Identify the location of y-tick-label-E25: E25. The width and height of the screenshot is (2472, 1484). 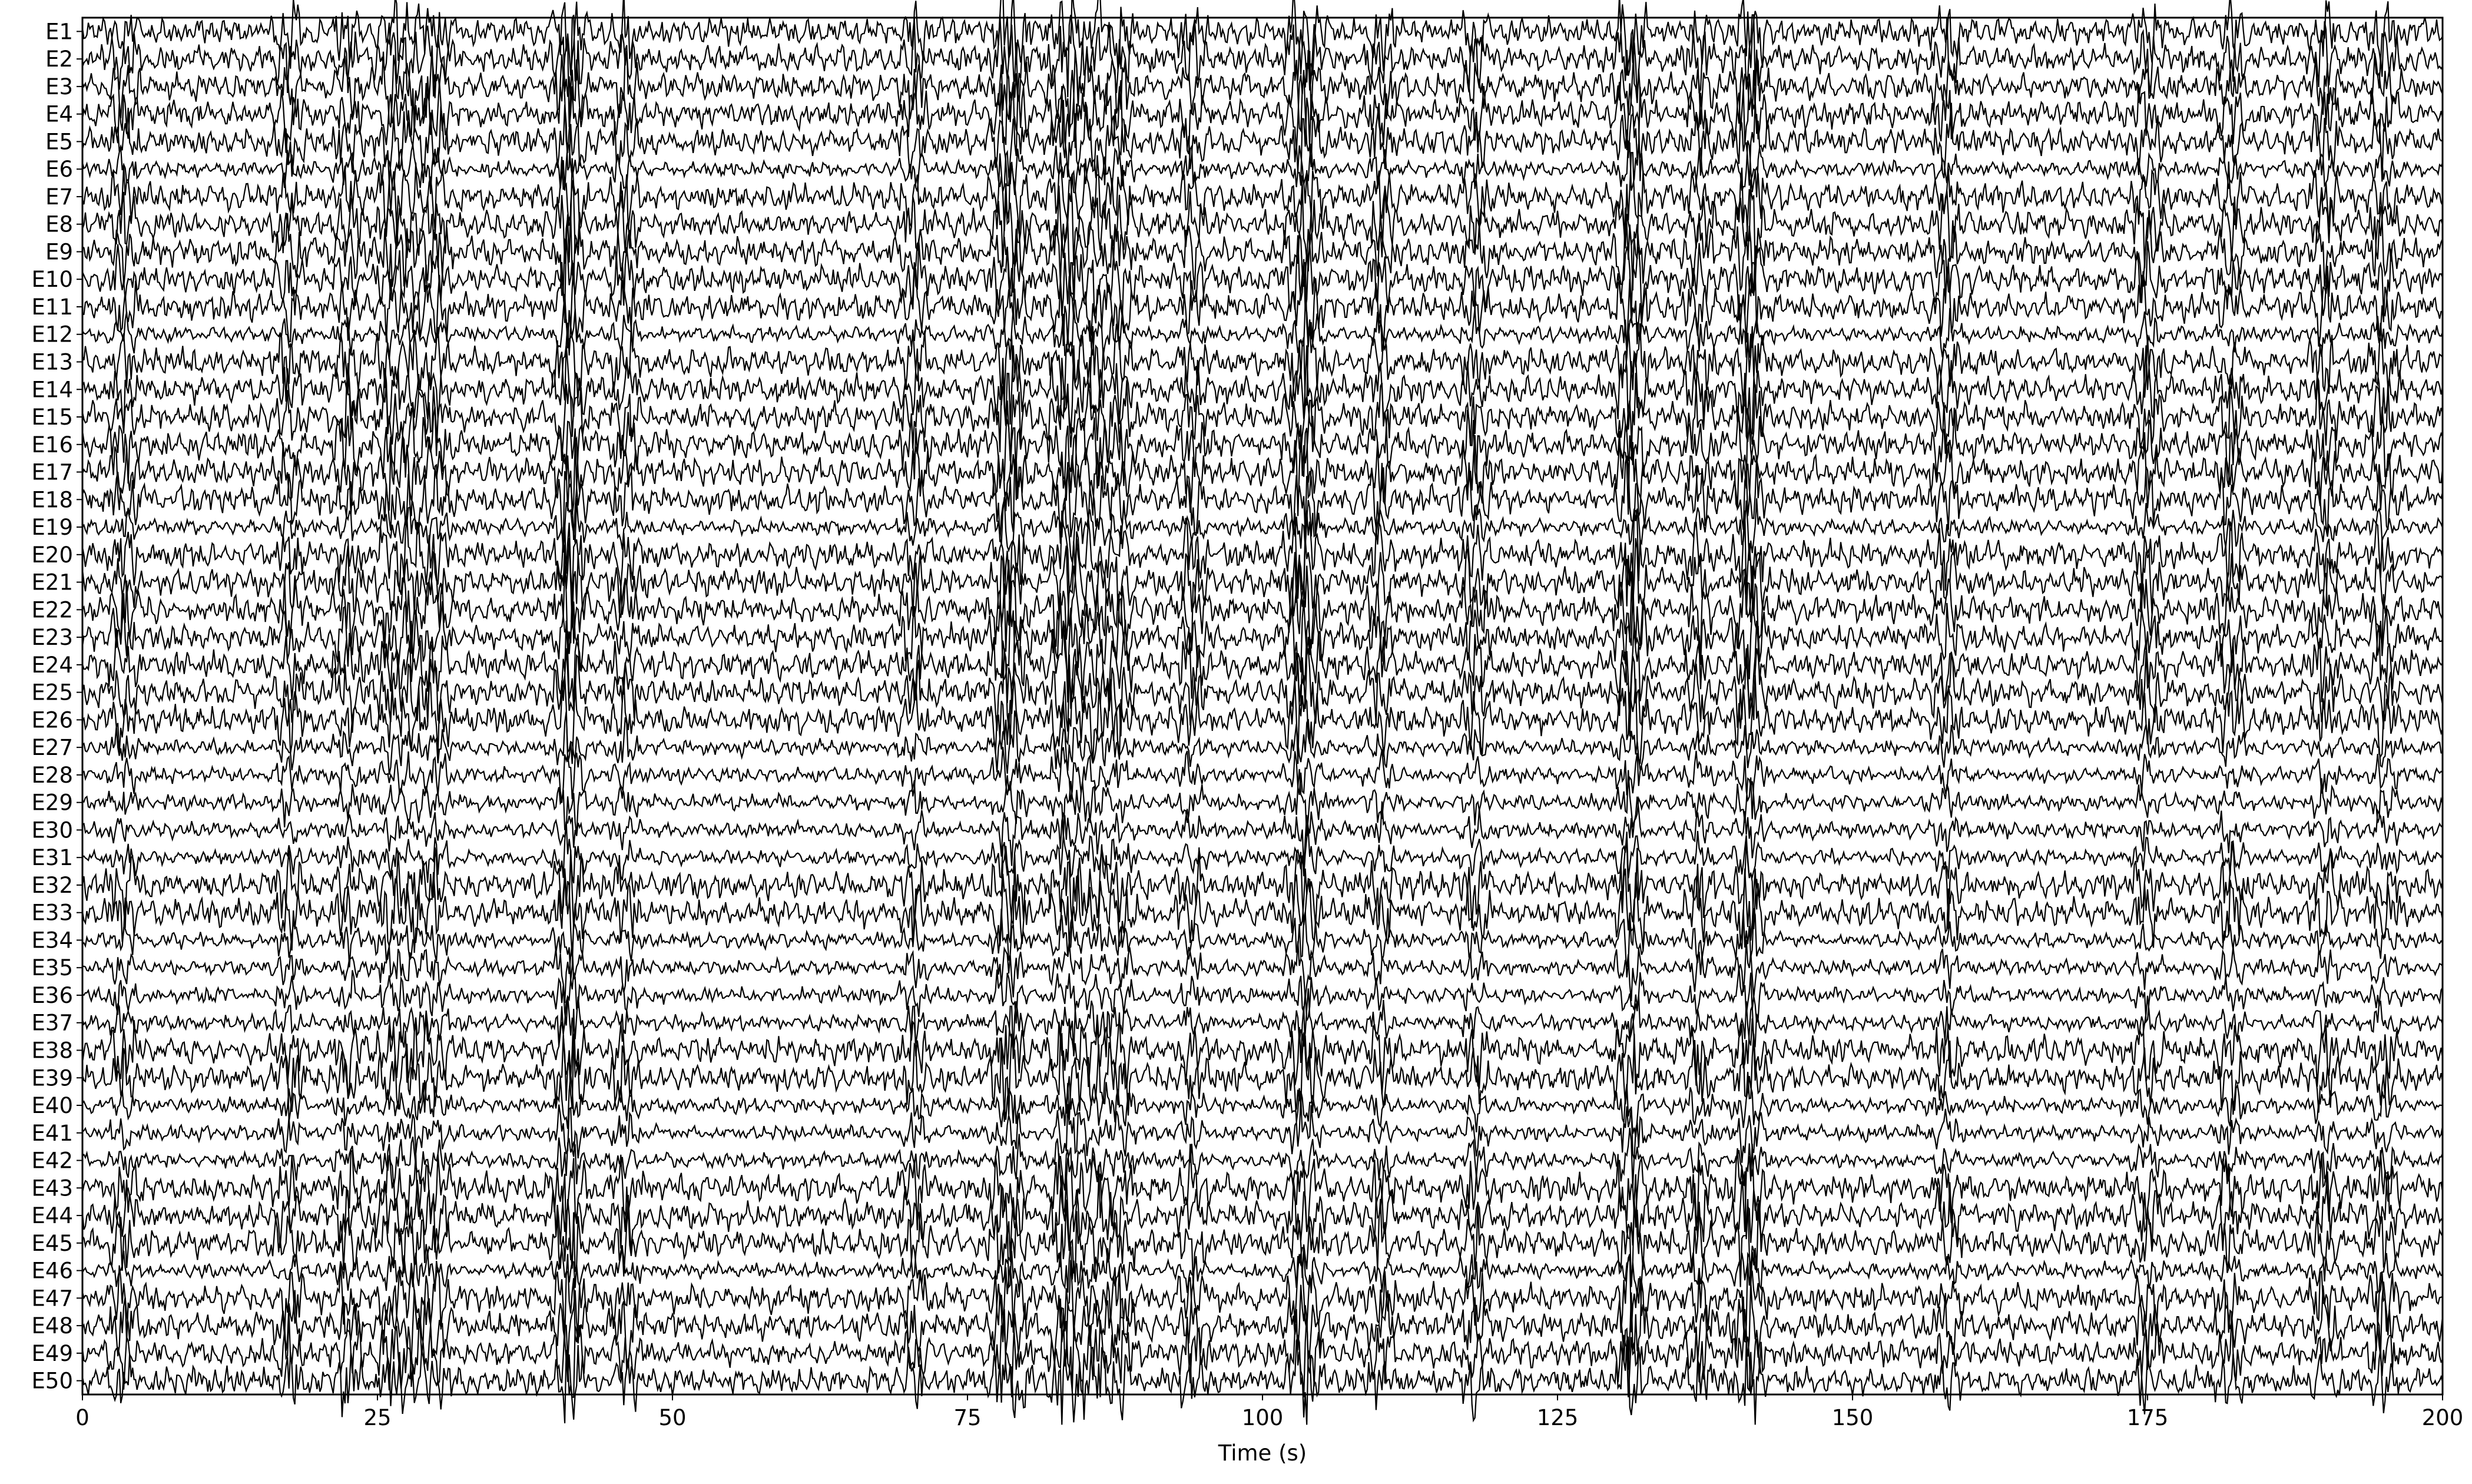
(52, 693).